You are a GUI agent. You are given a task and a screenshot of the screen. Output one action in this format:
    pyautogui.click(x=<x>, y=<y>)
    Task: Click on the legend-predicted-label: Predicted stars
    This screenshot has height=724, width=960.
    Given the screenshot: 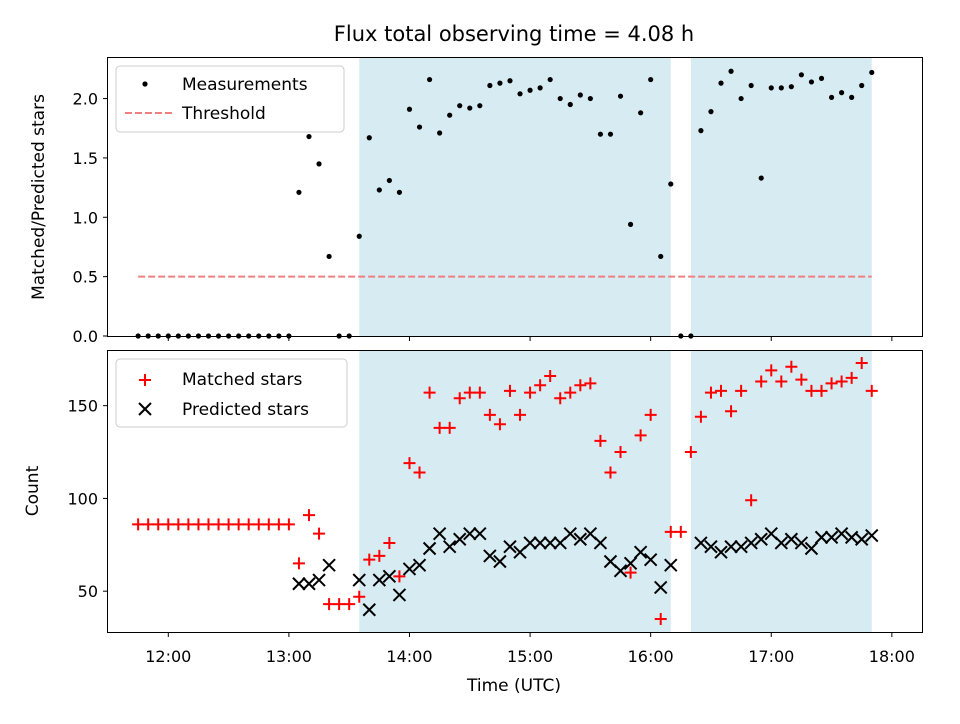 What is the action you would take?
    pyautogui.click(x=245, y=410)
    